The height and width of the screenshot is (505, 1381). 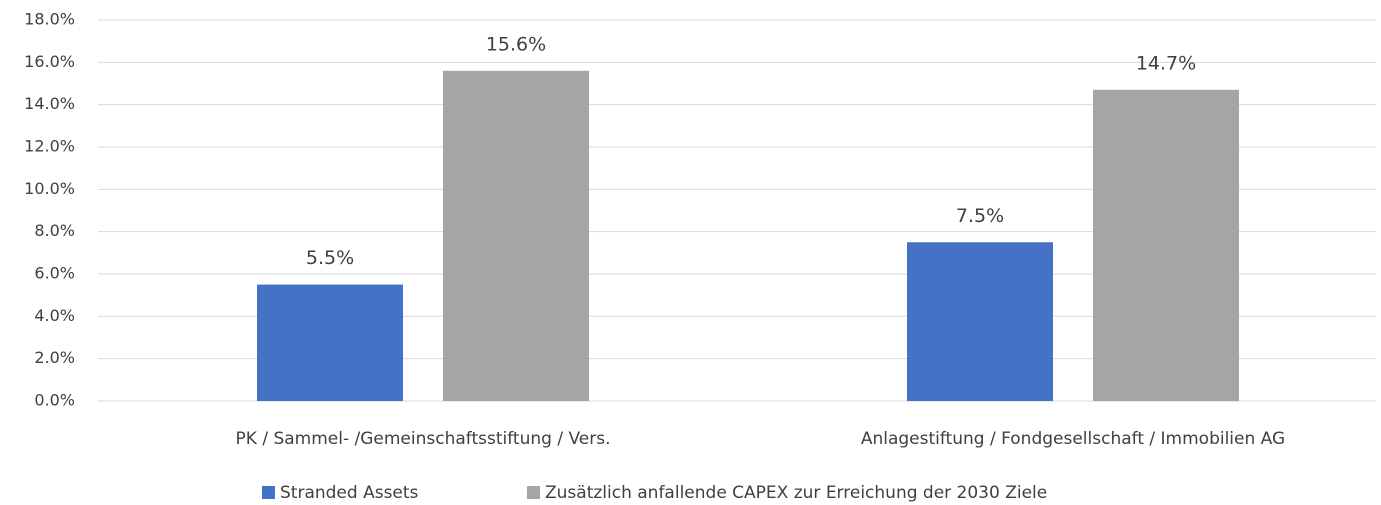 I want to click on value-label: 7.5%, so click(x=980, y=216).